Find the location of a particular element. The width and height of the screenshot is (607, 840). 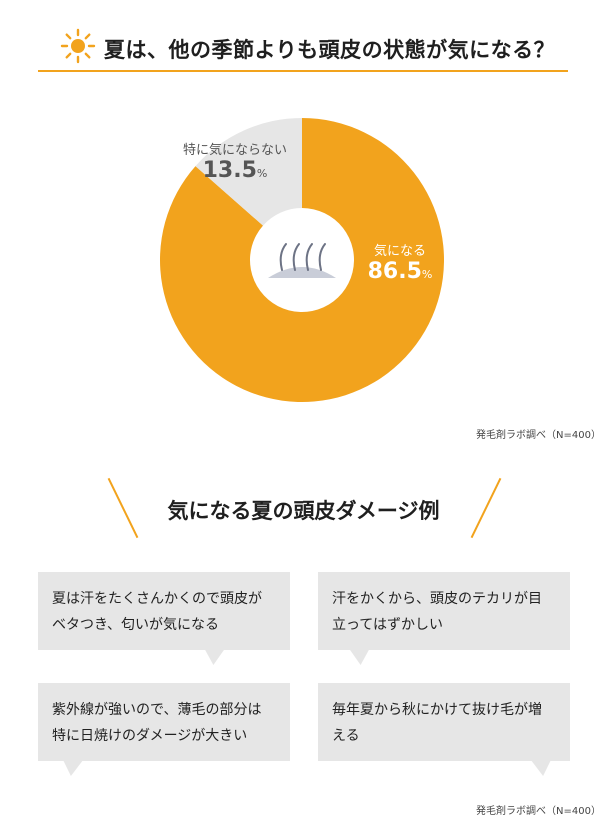

slice-value-concerned: 86.5 is located at coordinates (394, 271).